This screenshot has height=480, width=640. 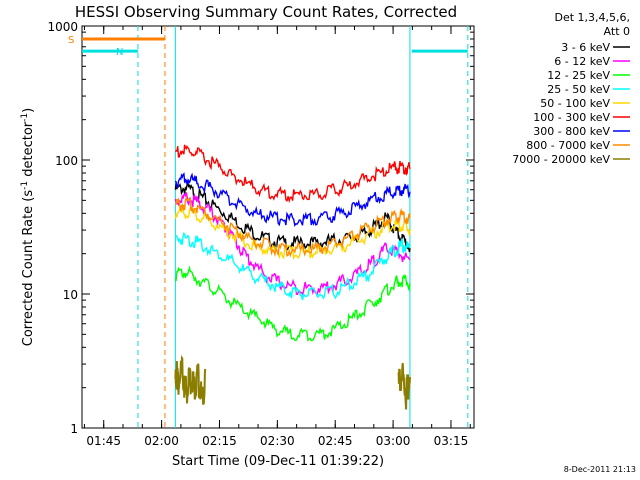 I want to click on x-tick-label: 02:15, so click(x=219, y=441).